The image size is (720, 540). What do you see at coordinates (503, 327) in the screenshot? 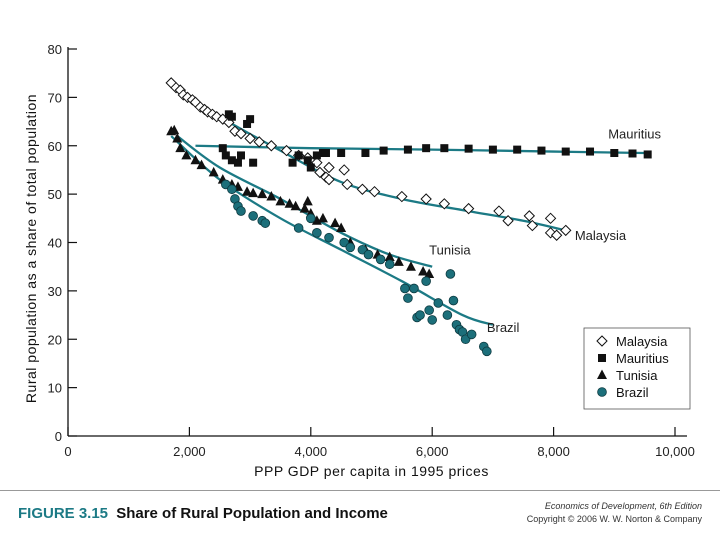
I see `series-label-brazil: Brazil` at bounding box center [503, 327].